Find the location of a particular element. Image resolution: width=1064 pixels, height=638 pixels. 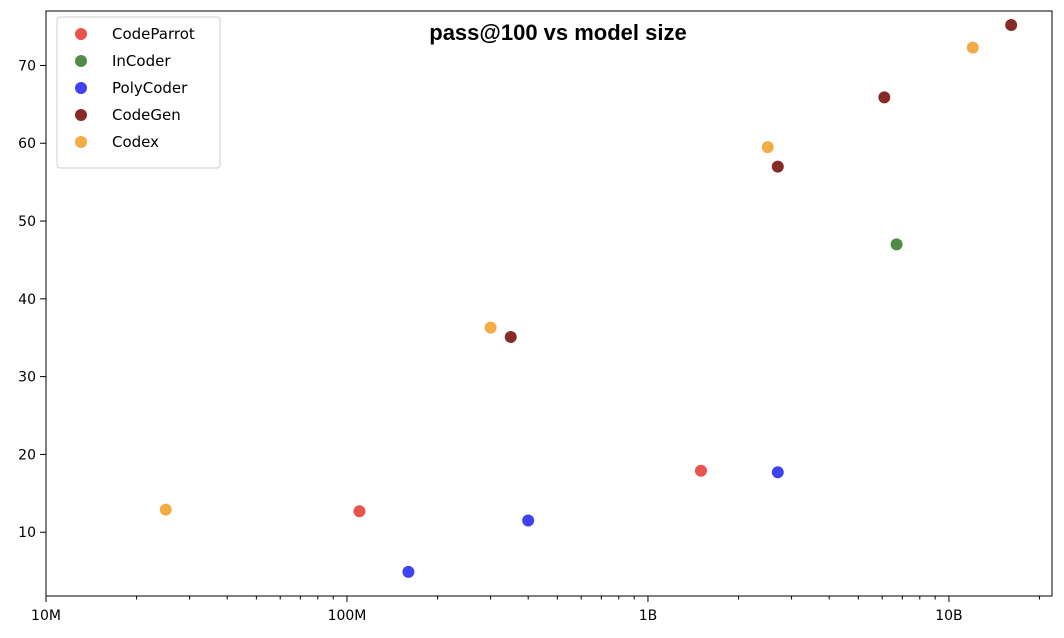

y-tick-label: 30 is located at coordinates (27, 378).